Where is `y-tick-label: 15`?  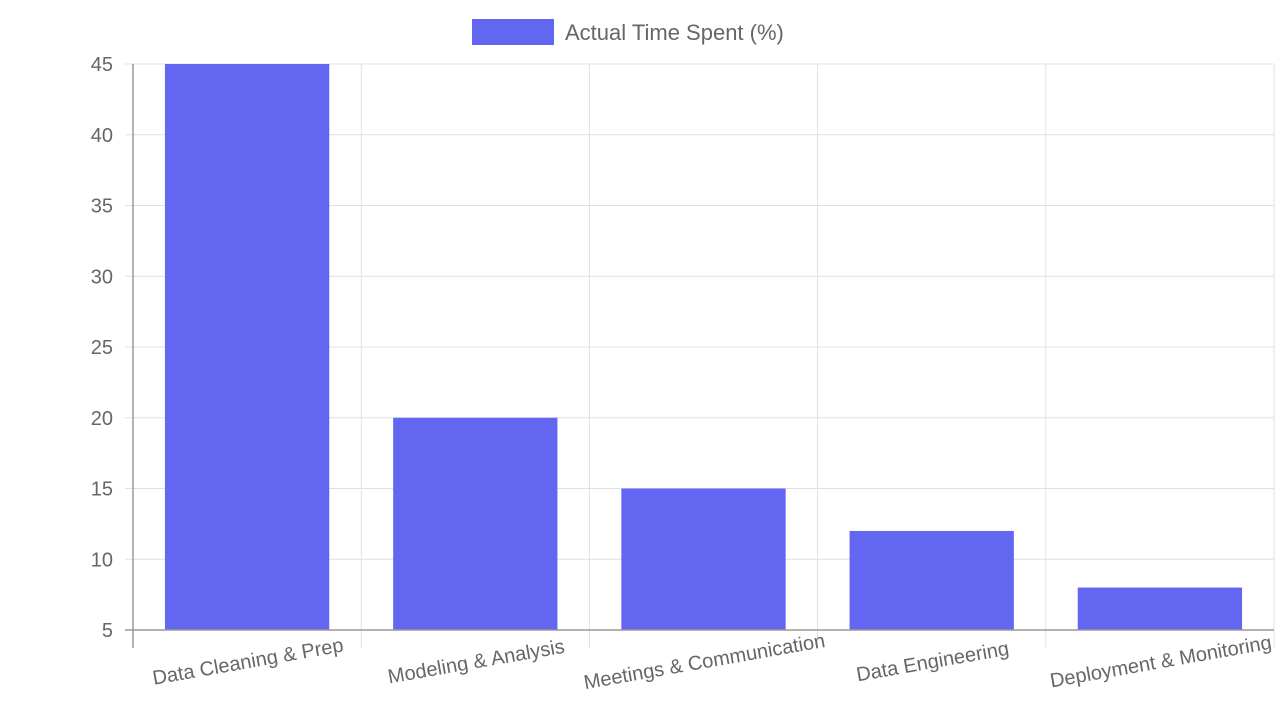 y-tick-label: 15 is located at coordinates (102, 490).